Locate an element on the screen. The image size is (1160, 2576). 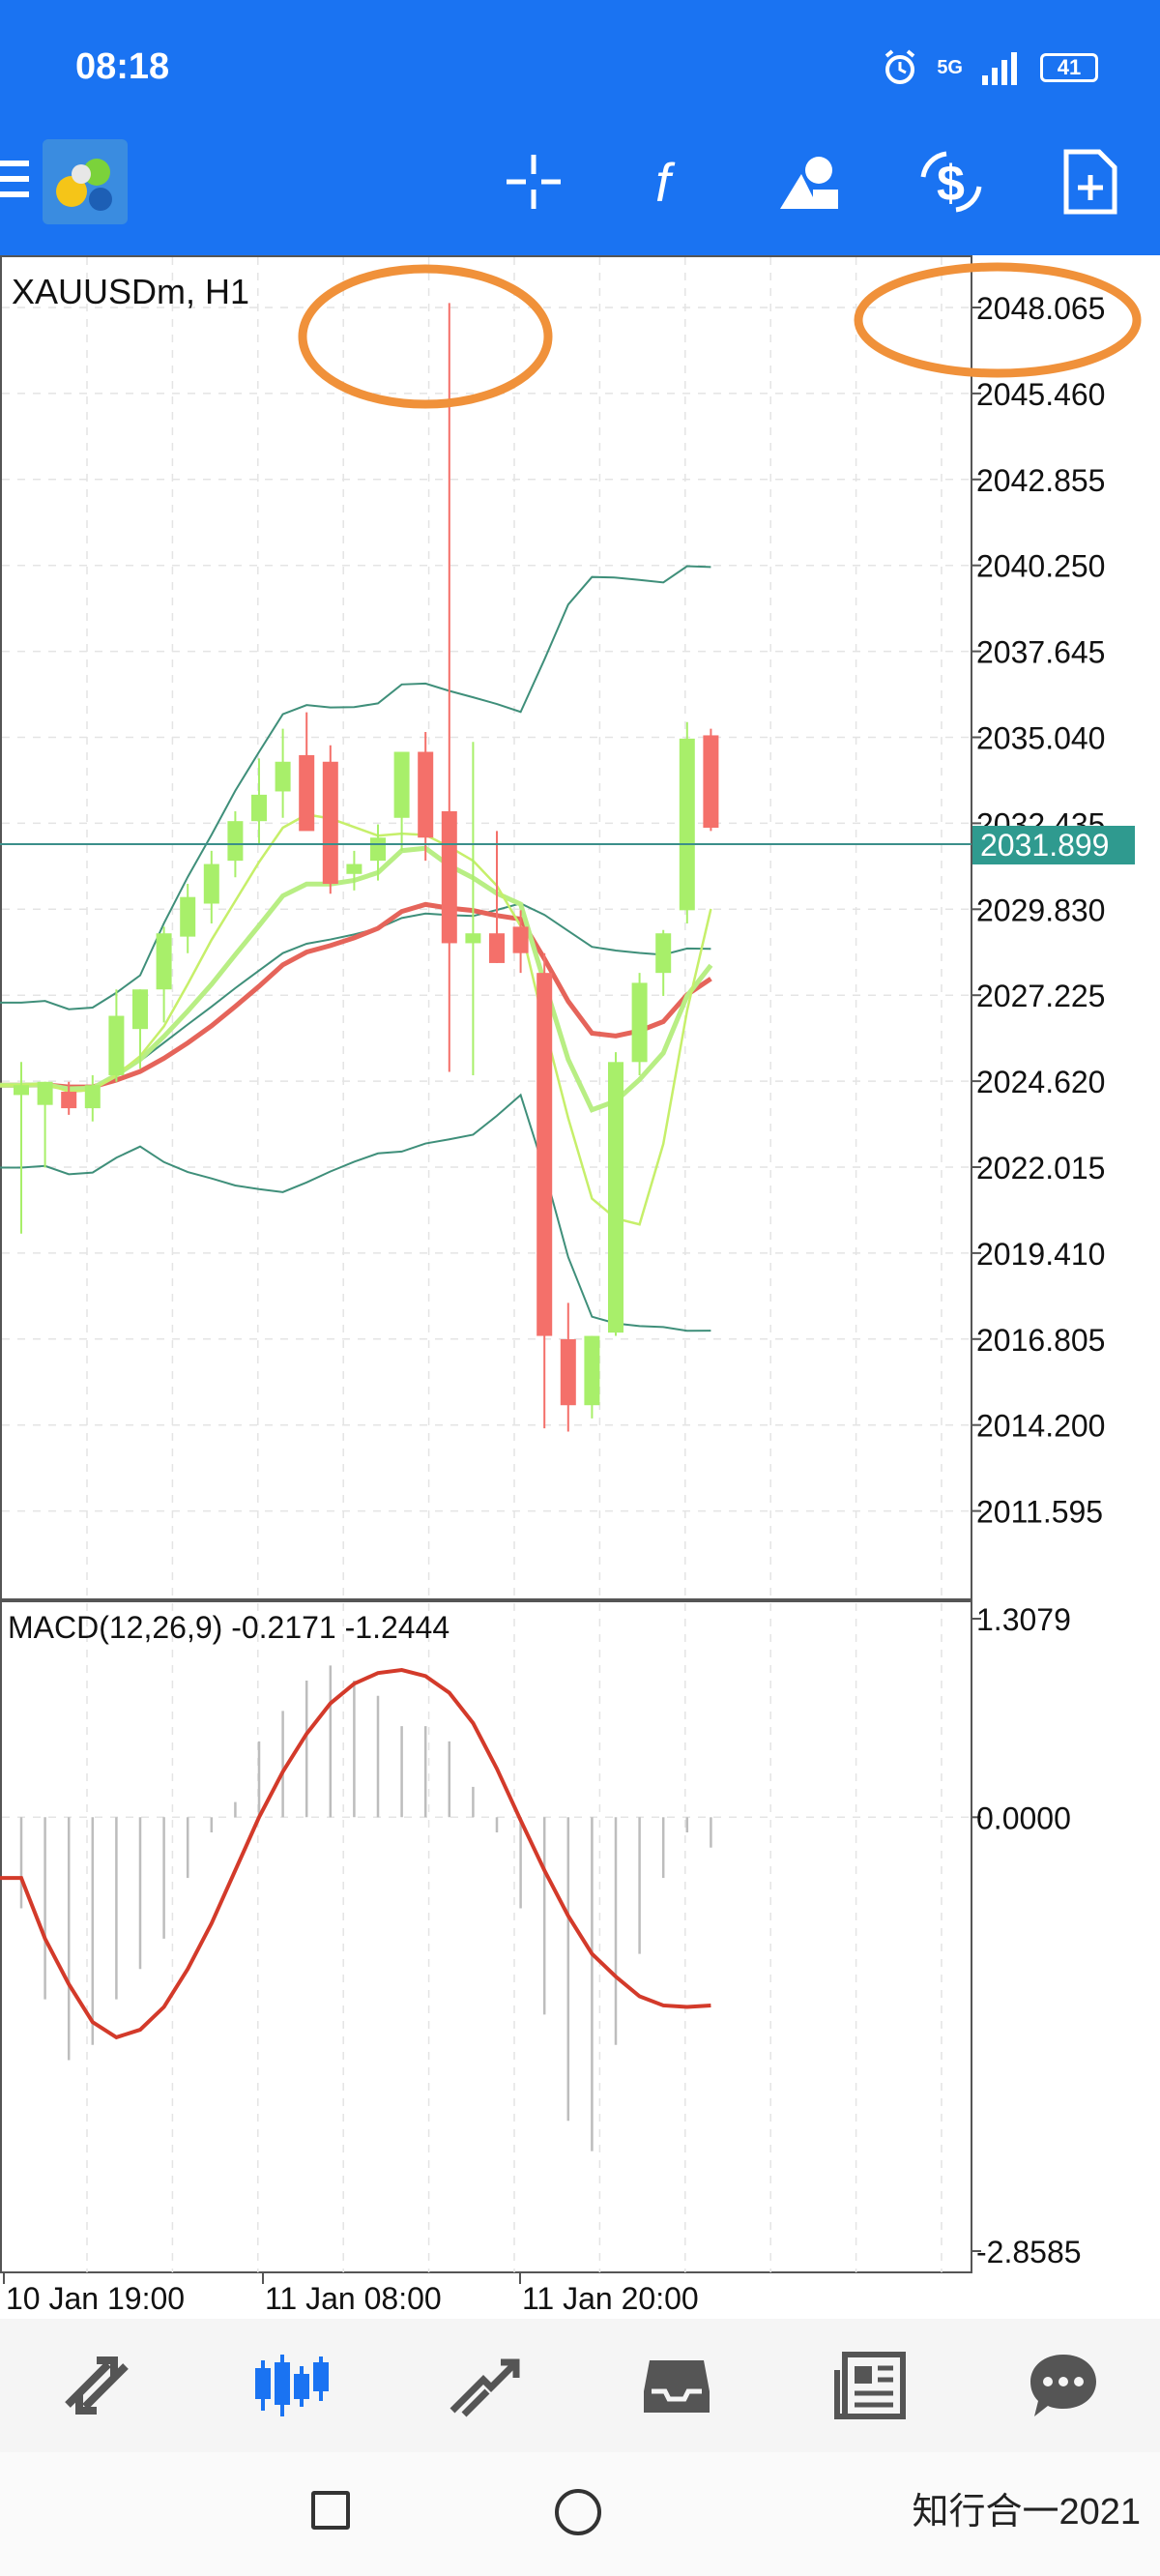
macd-pane is located at coordinates (356, 1908).